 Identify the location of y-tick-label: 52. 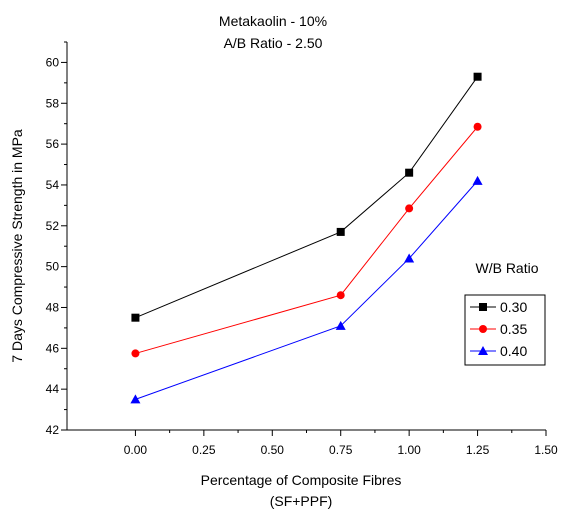
(53, 226).